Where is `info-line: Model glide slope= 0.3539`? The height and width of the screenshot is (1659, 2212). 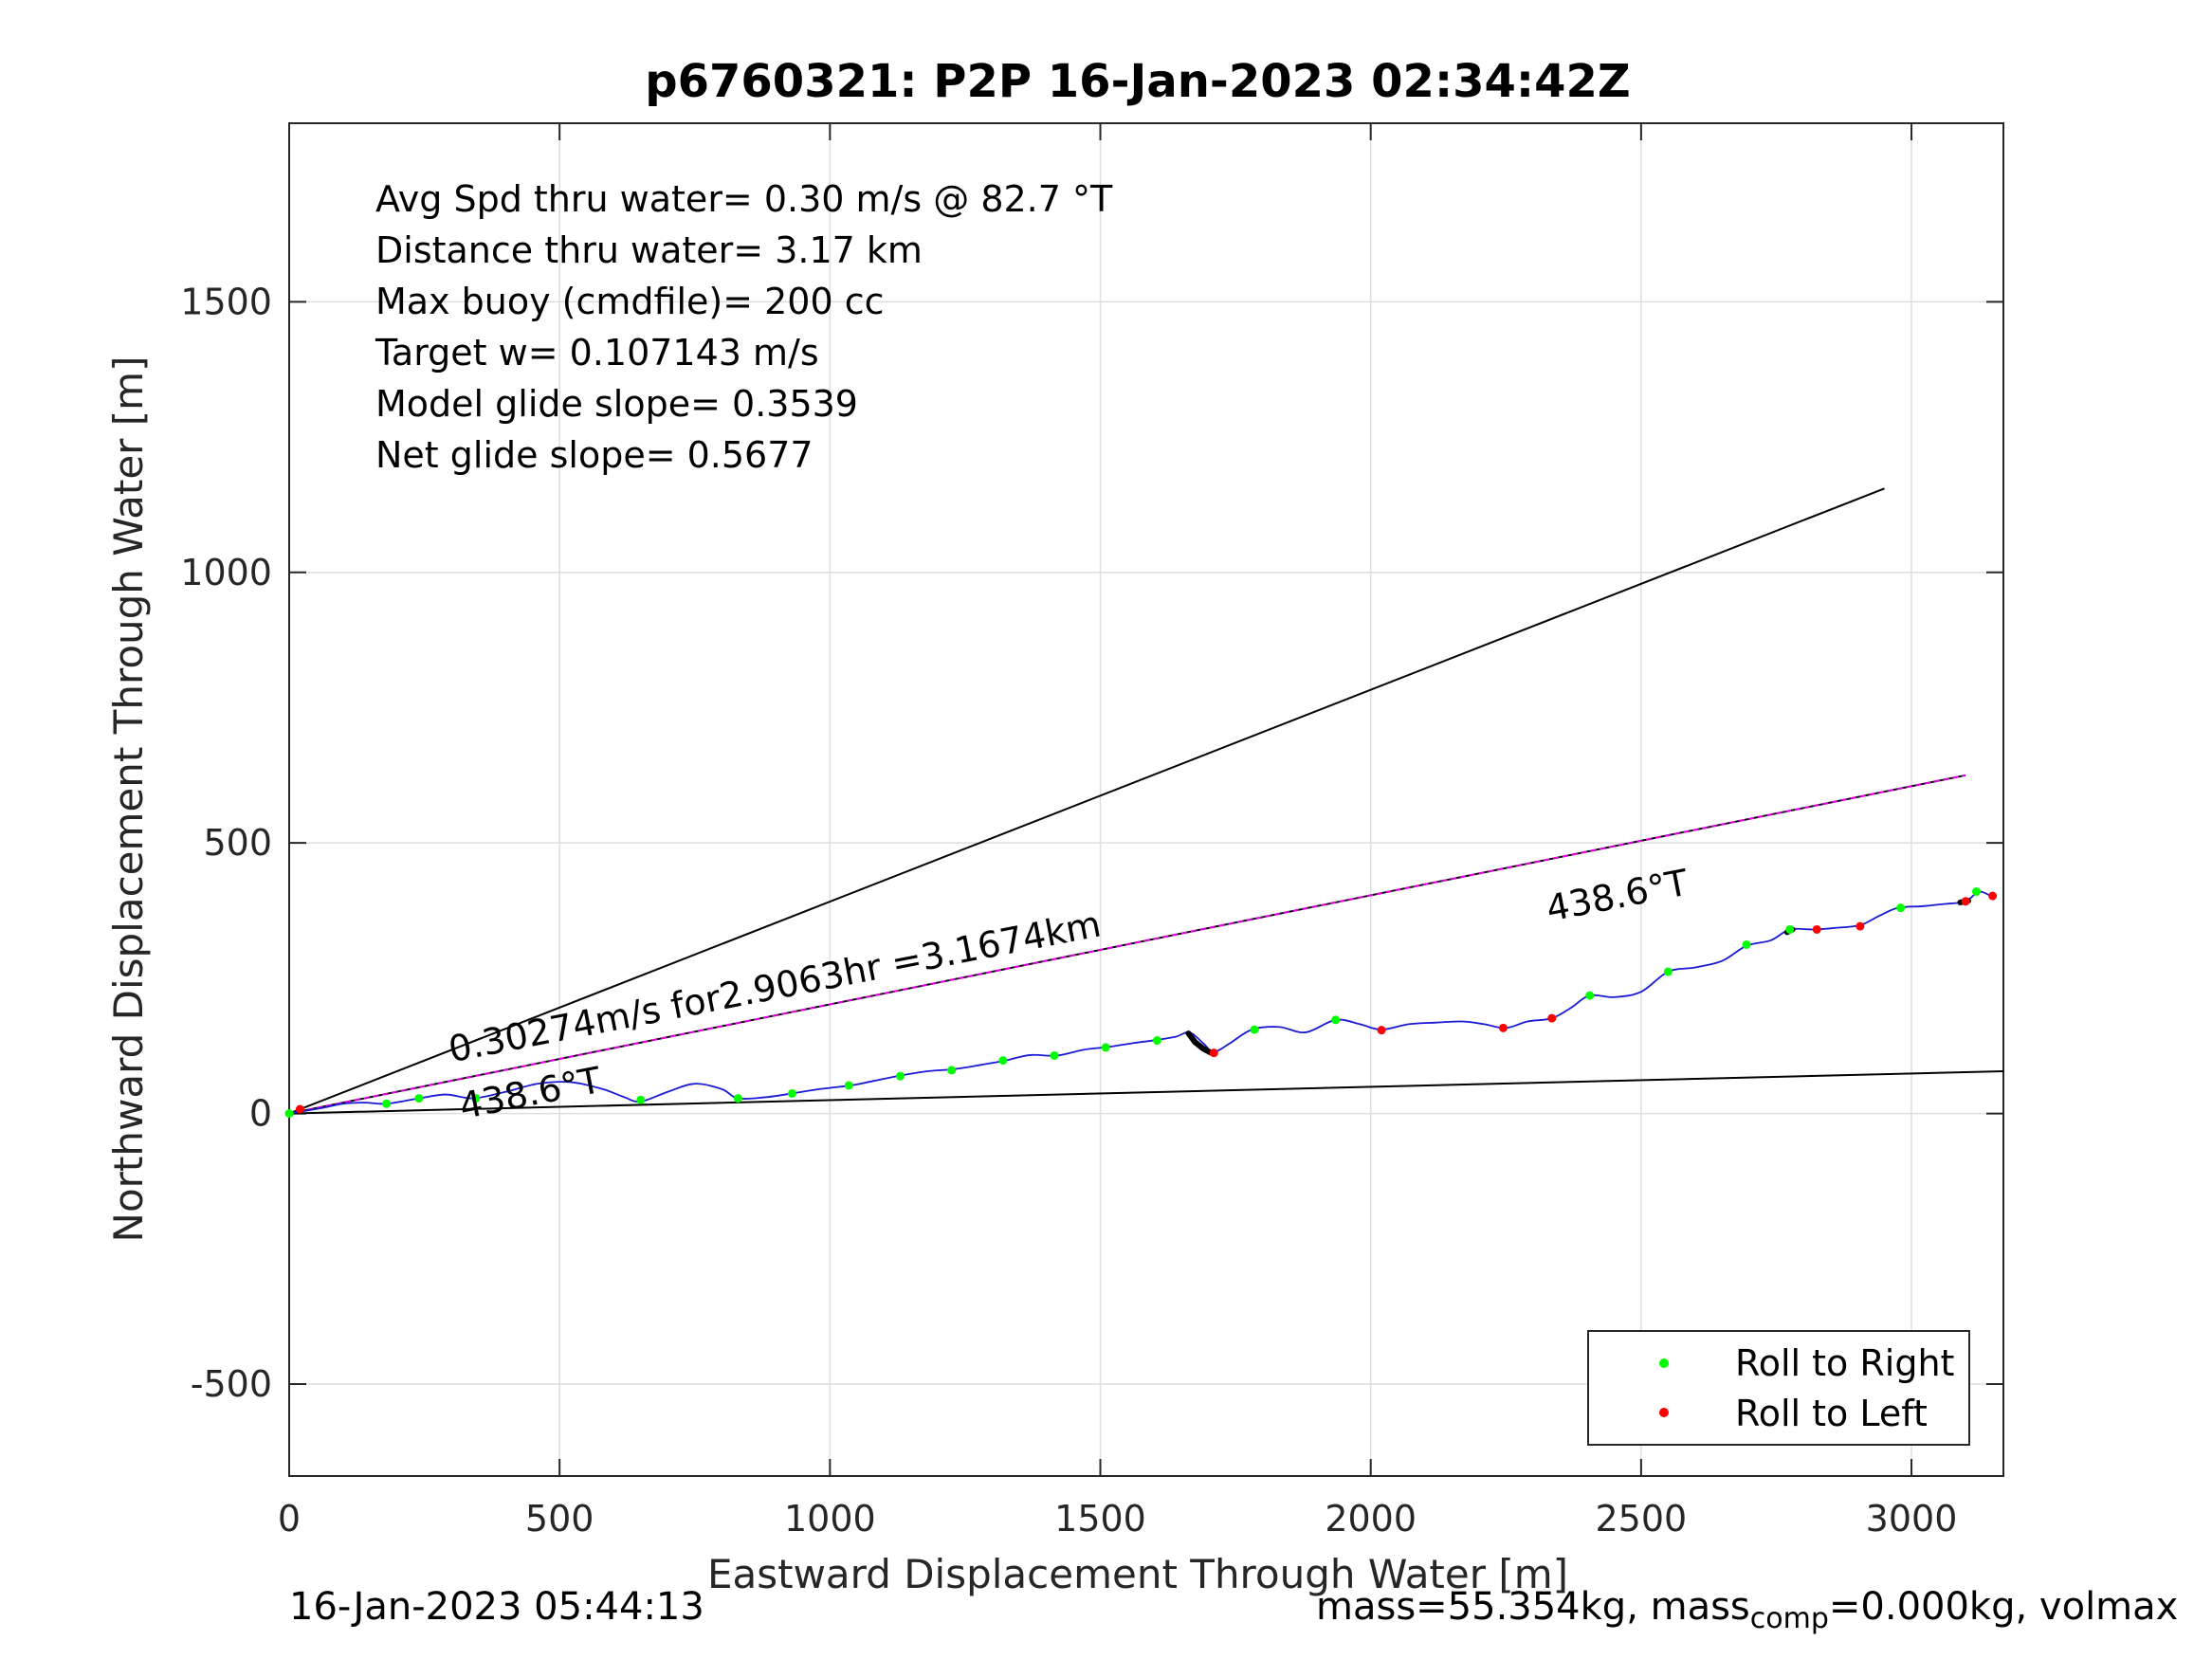 info-line: Model glide slope= 0.3539 is located at coordinates (616, 404).